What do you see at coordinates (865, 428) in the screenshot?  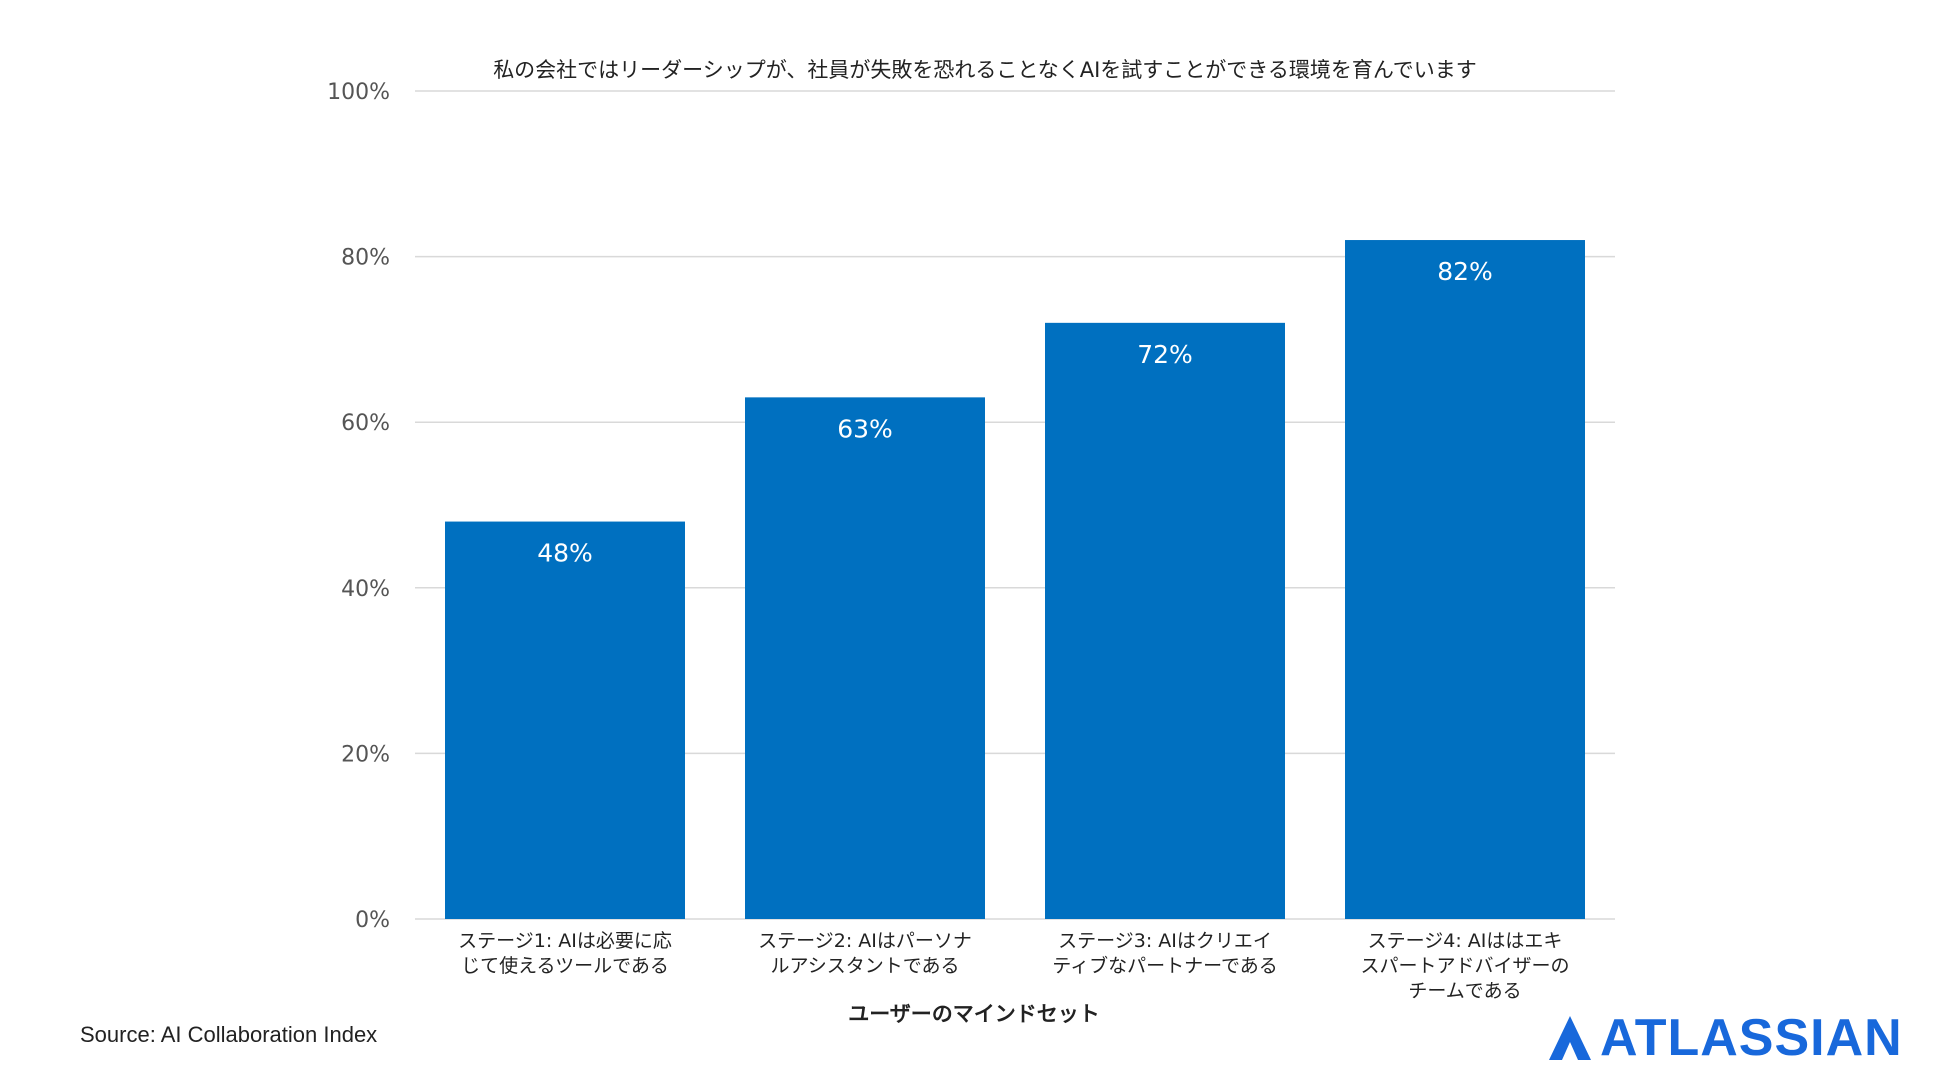 I see `data-label: 63%` at bounding box center [865, 428].